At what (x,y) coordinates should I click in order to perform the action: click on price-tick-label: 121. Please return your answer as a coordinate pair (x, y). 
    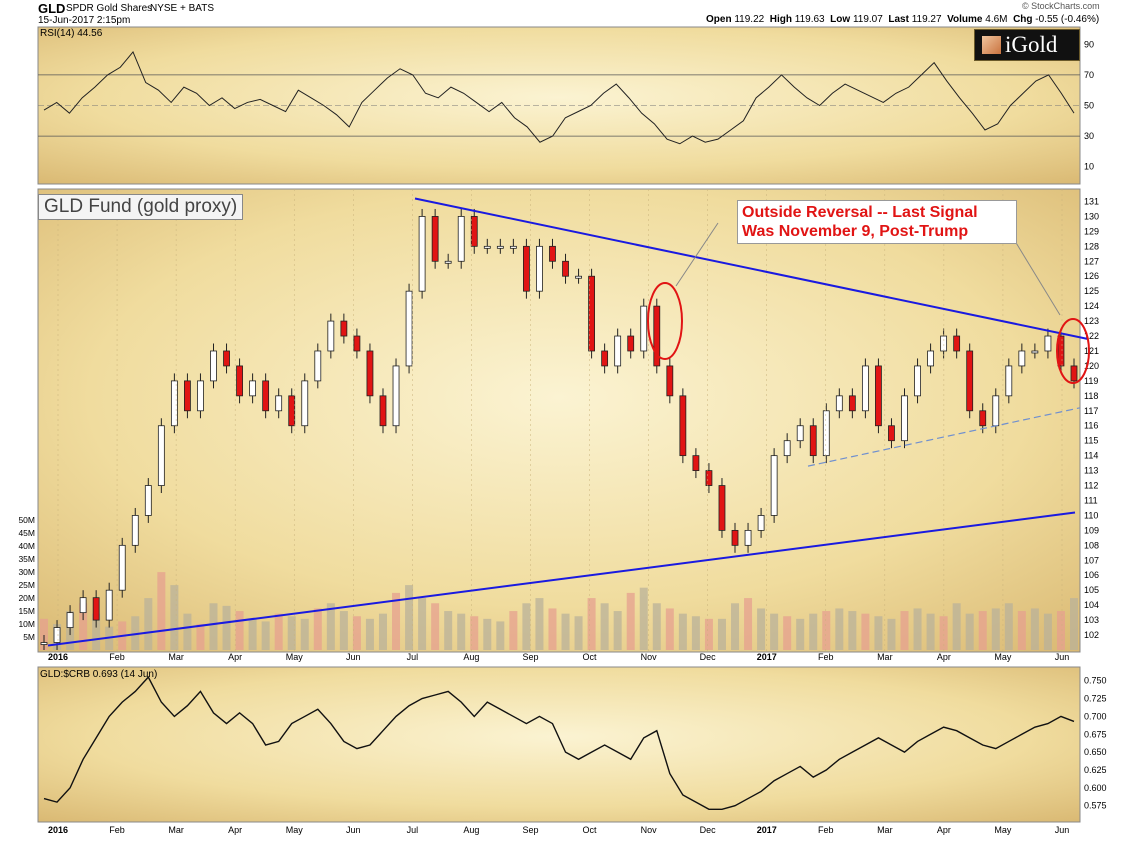
    Looking at the image, I should click on (1091, 351).